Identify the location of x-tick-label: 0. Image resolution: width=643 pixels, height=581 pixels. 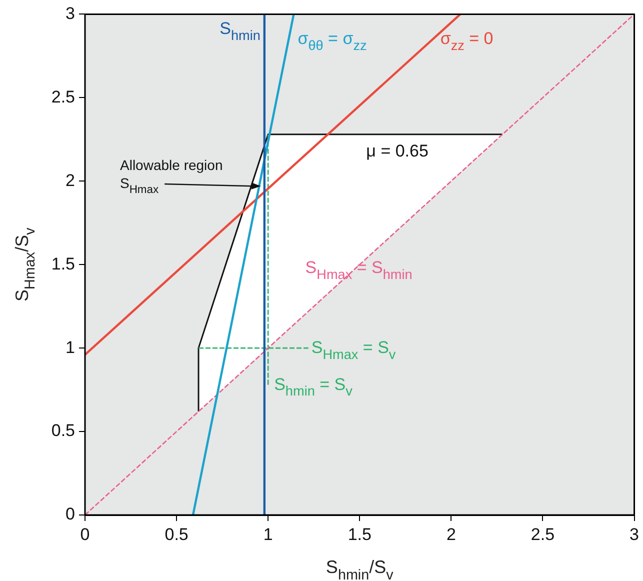
(85, 534).